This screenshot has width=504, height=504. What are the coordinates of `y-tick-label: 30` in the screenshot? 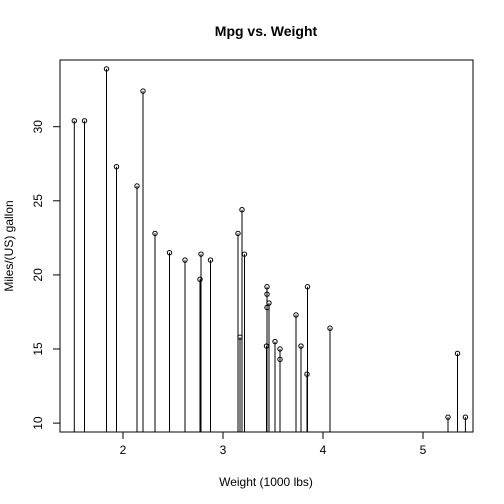 It's located at (38, 127).